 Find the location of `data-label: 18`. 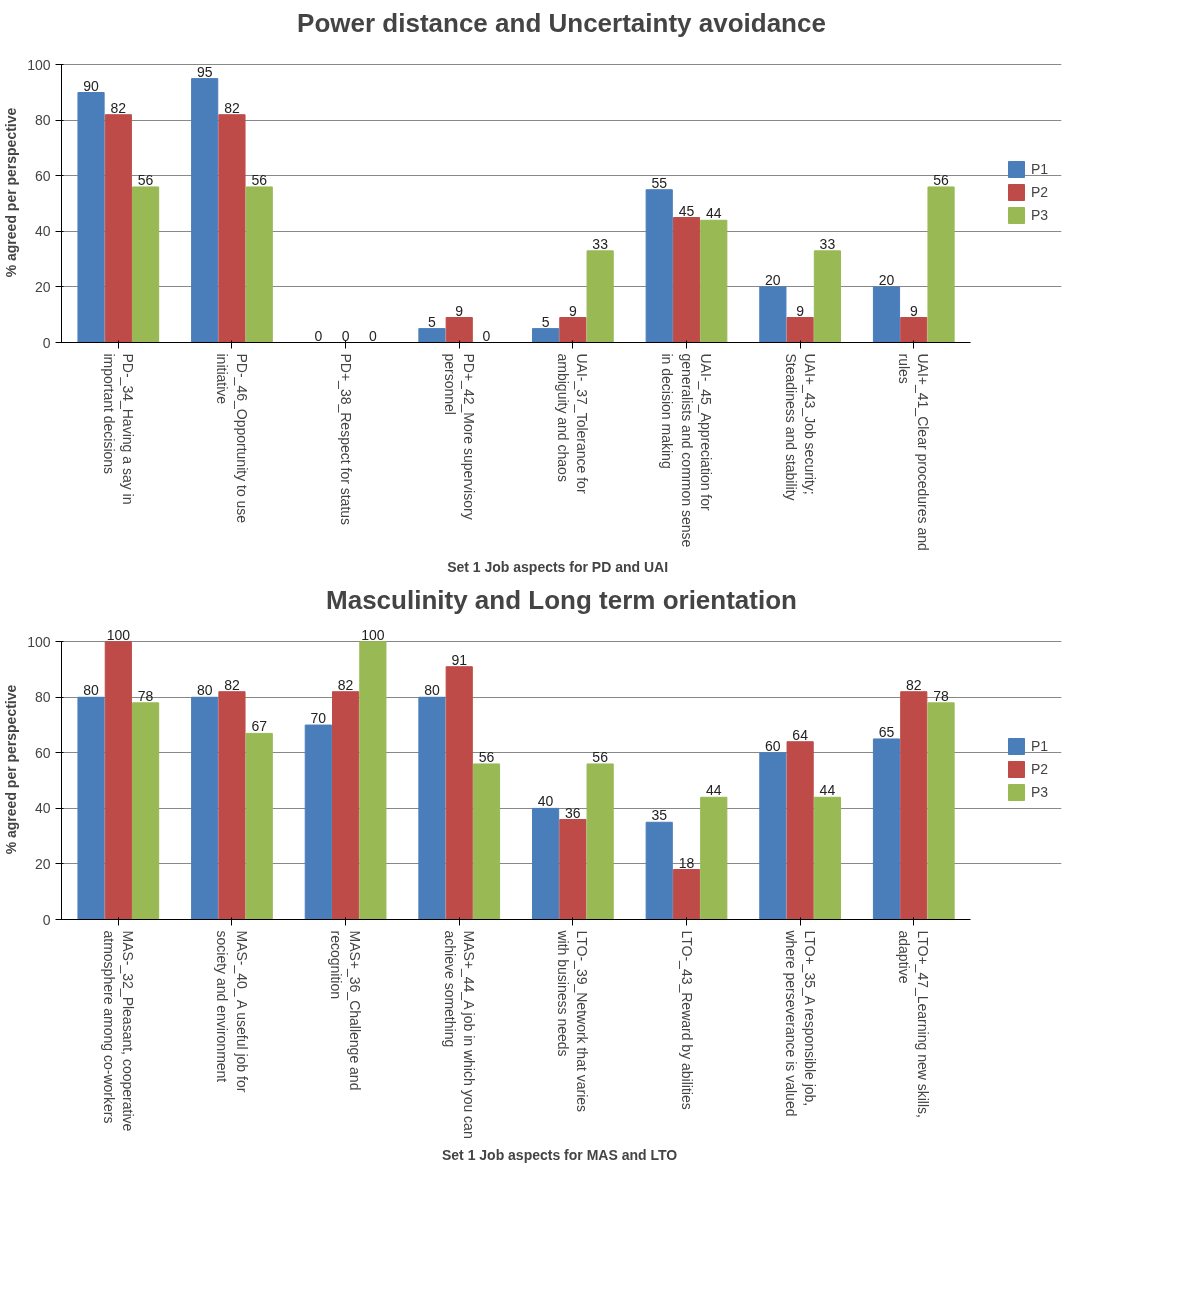

data-label: 18 is located at coordinates (686, 862).